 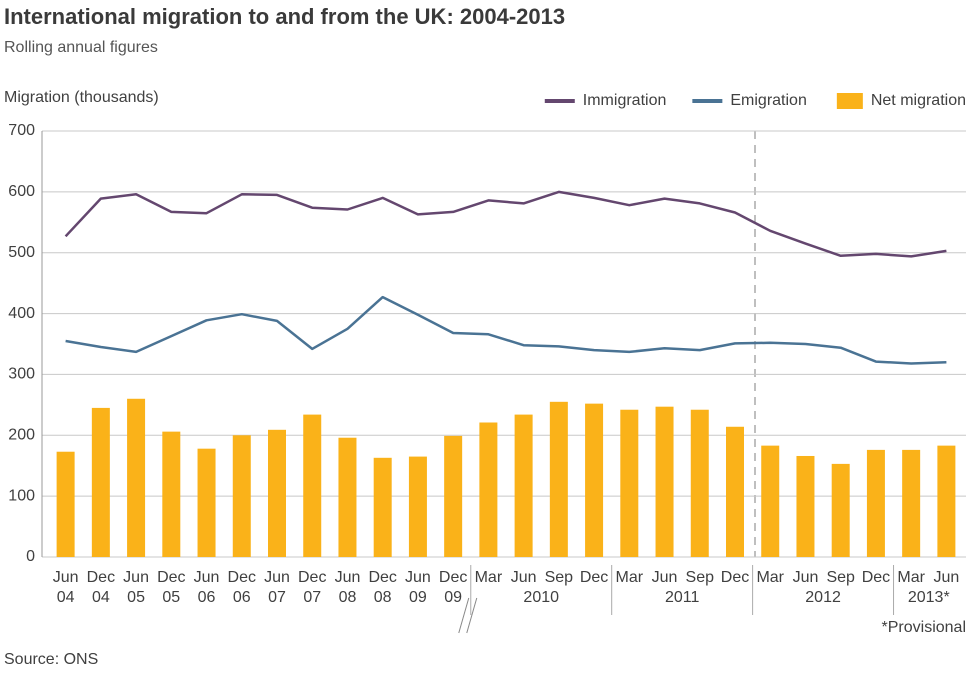 I want to click on y-tick-label: 300, so click(x=21, y=374).